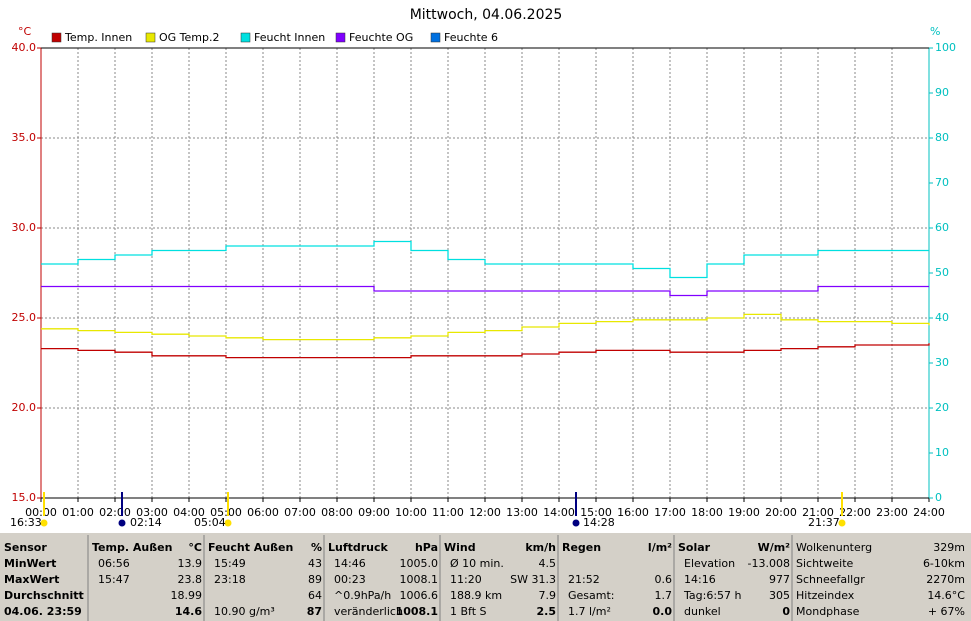 The width and height of the screenshot is (971, 621). What do you see at coordinates (230, 563) in the screenshot?
I see `table-cell-label: 15:49` at bounding box center [230, 563].